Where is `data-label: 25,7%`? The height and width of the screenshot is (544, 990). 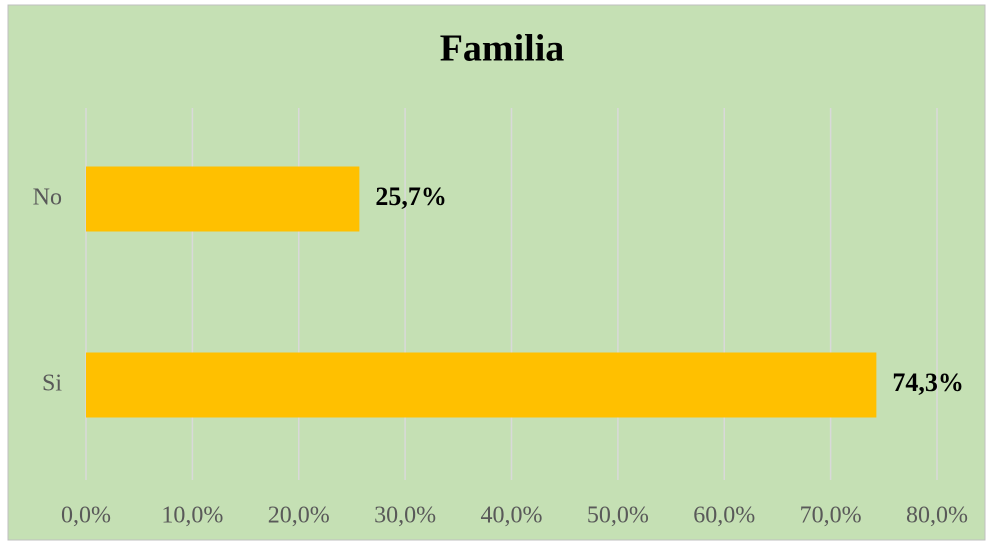
data-label: 25,7% is located at coordinates (411, 196).